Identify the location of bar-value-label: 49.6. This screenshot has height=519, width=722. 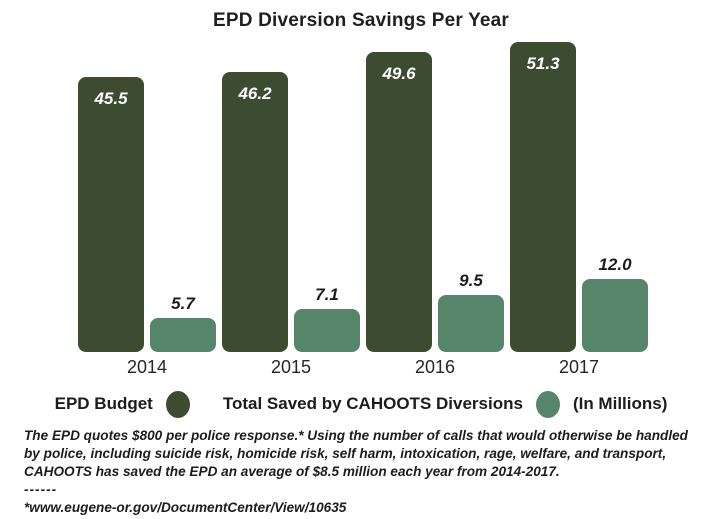
(399, 73).